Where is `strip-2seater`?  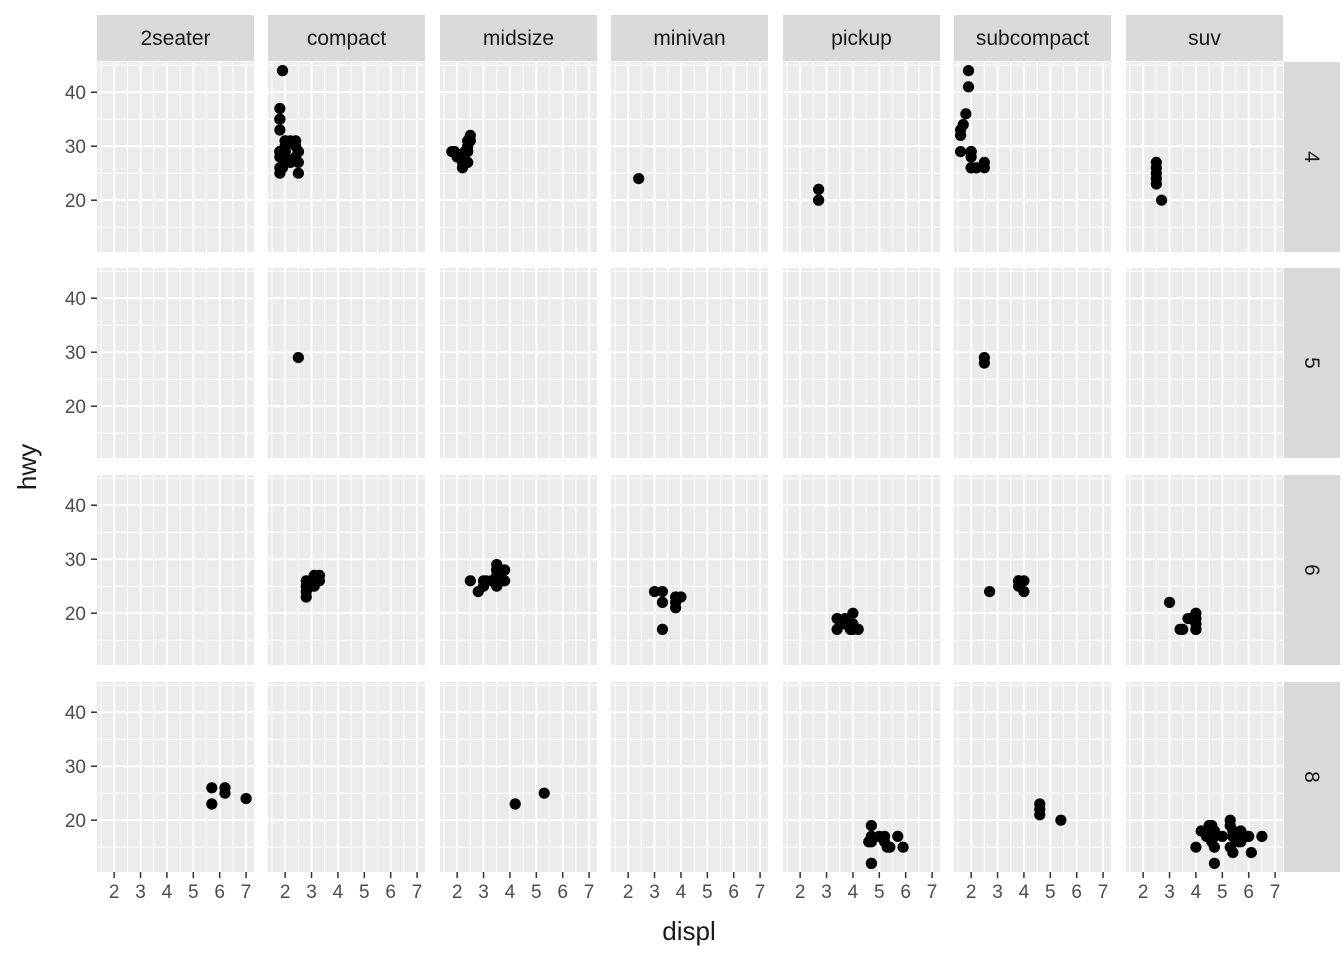
strip-2seater is located at coordinates (175, 38).